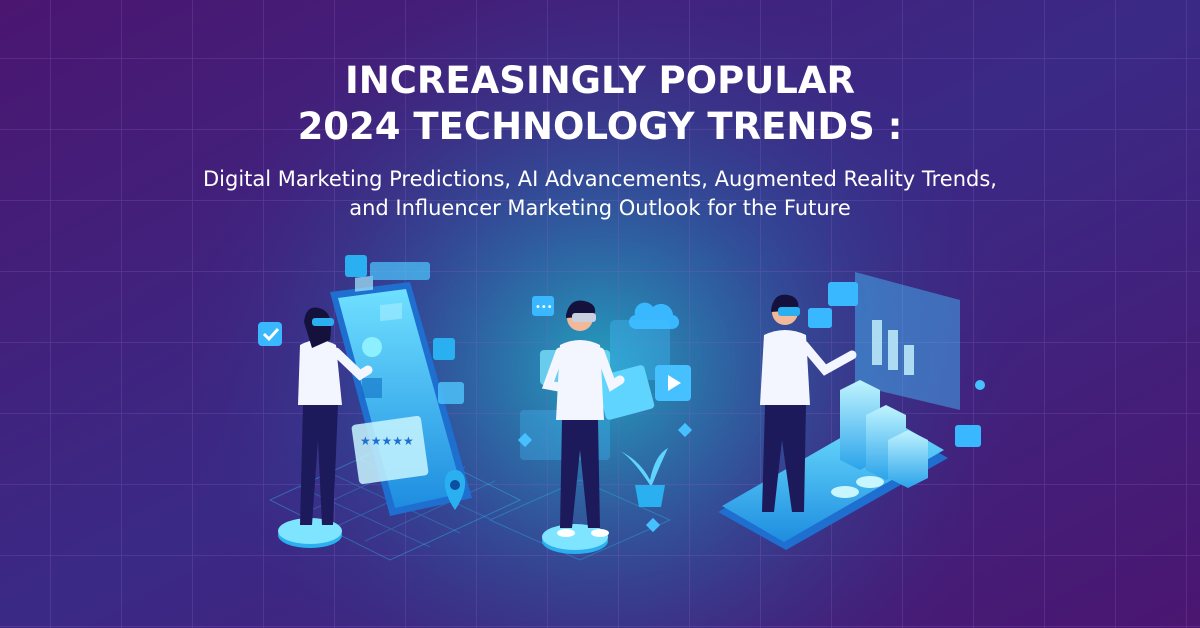 This screenshot has width=1200, height=628. What do you see at coordinates (390, 408) in the screenshot?
I see `left-illustration: ★★★★★` at bounding box center [390, 408].